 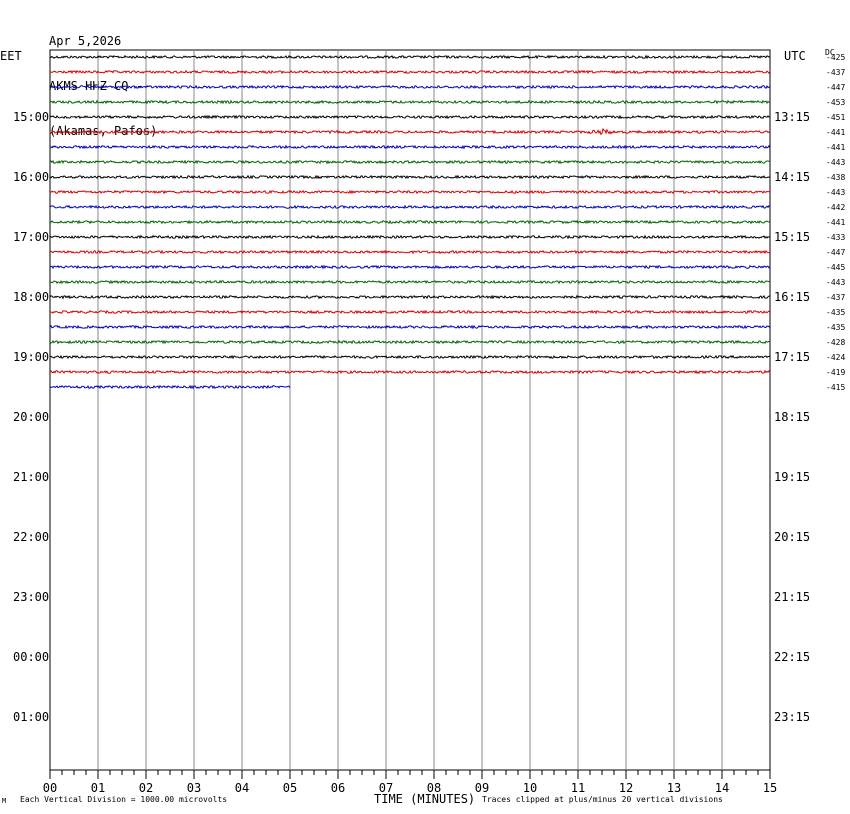 I want to click on x-axis-title: TIME (MINUTES), so click(x=425, y=799).